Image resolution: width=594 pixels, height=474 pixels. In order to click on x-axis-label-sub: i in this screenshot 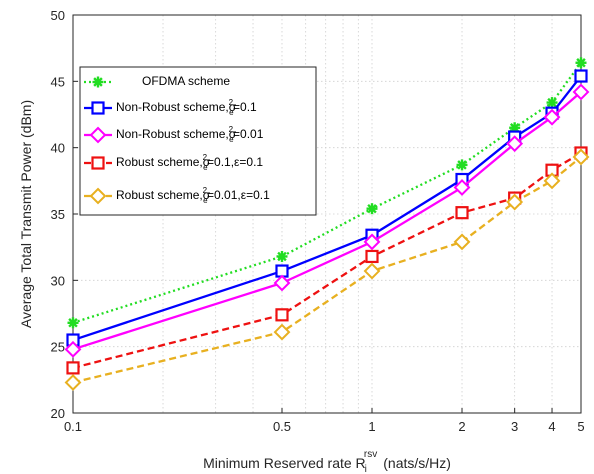, I will do `click(366, 469)`.